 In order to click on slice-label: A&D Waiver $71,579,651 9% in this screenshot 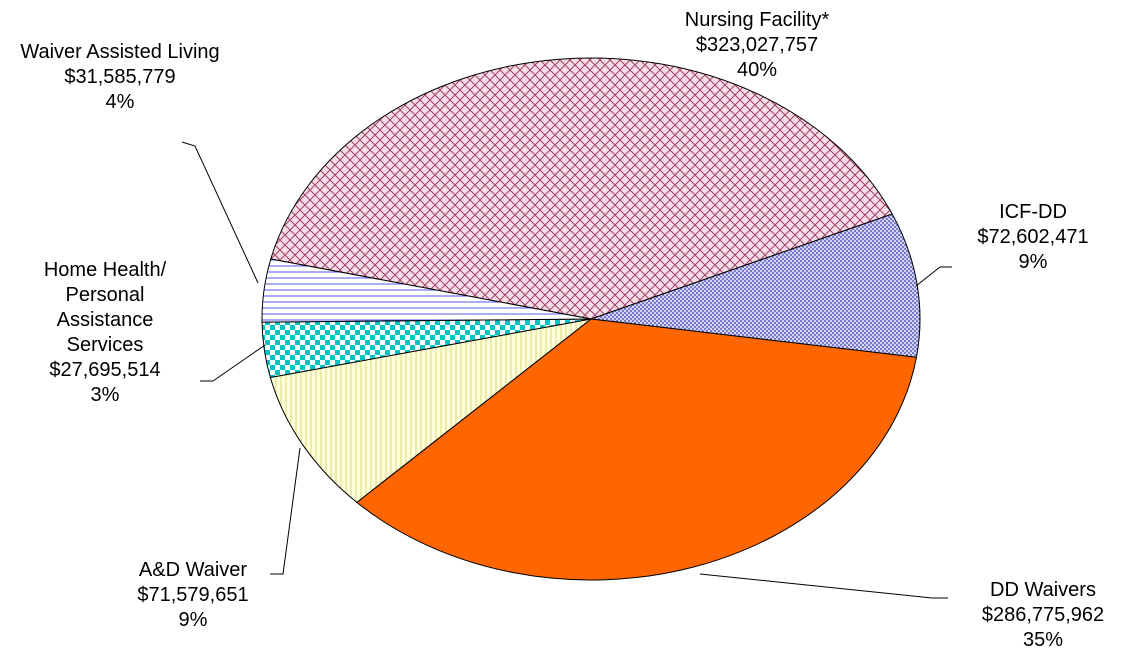, I will do `click(192, 595)`.